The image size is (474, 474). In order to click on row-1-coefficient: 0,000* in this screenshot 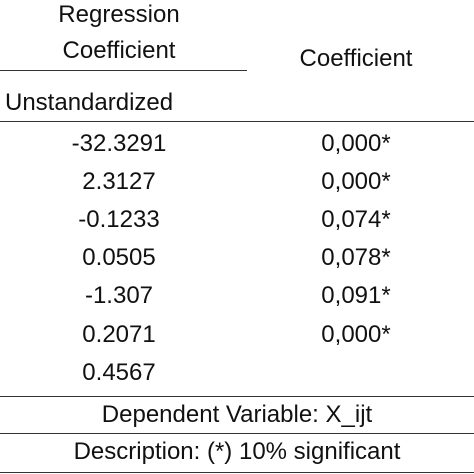, I will do `click(356, 143)`.